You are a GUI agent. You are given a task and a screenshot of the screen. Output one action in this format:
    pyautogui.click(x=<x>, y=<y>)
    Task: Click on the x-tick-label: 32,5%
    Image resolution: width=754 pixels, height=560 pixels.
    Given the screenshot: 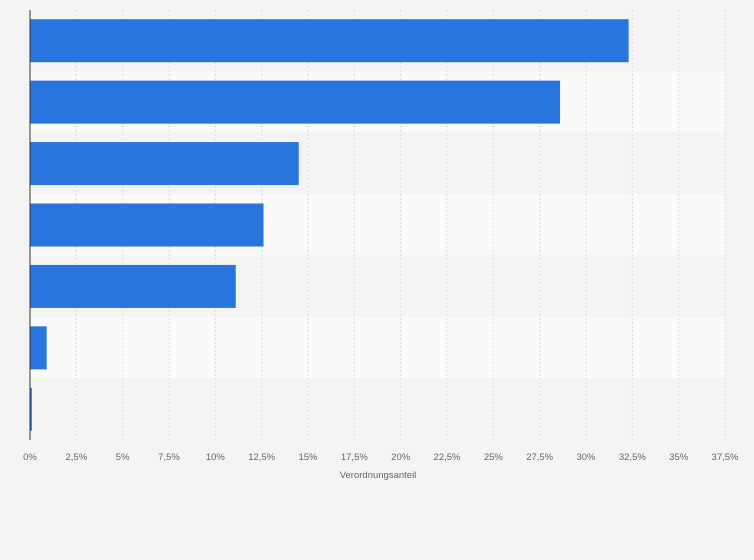 What is the action you would take?
    pyautogui.click(x=632, y=457)
    